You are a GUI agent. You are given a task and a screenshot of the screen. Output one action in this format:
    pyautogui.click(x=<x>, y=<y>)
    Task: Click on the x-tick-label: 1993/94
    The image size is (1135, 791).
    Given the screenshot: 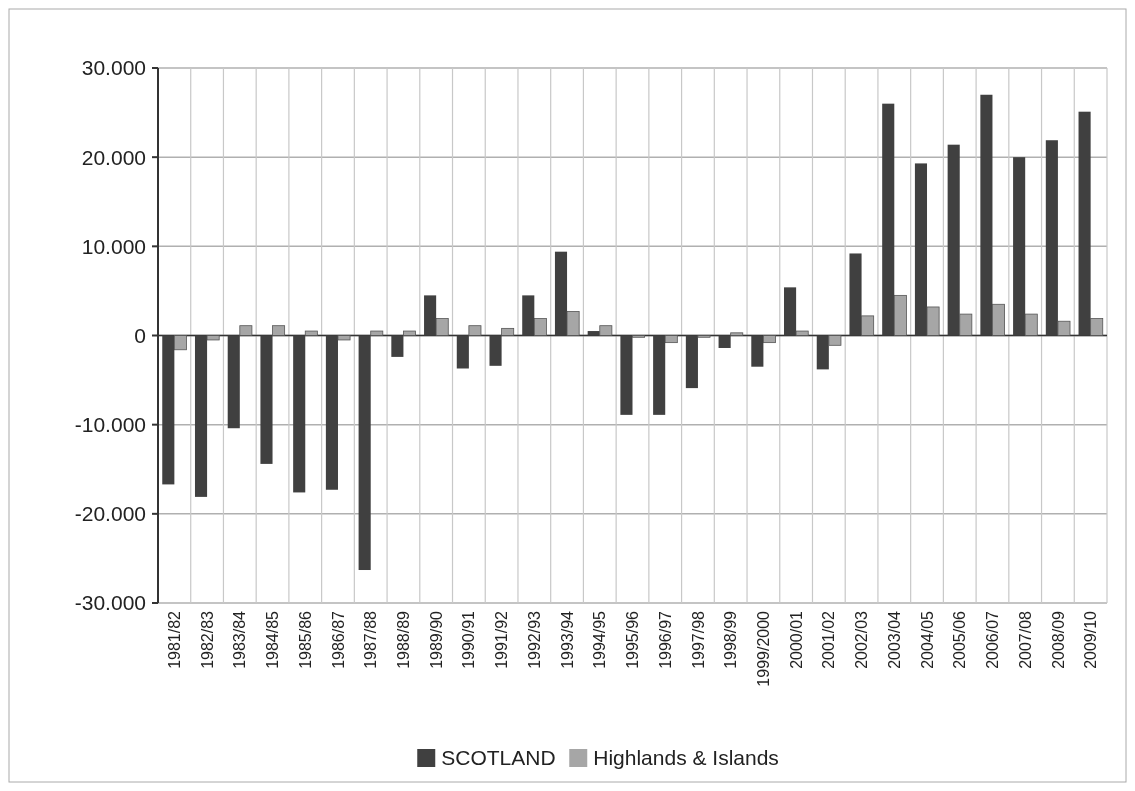 What is the action you would take?
    pyautogui.click(x=567, y=639)
    